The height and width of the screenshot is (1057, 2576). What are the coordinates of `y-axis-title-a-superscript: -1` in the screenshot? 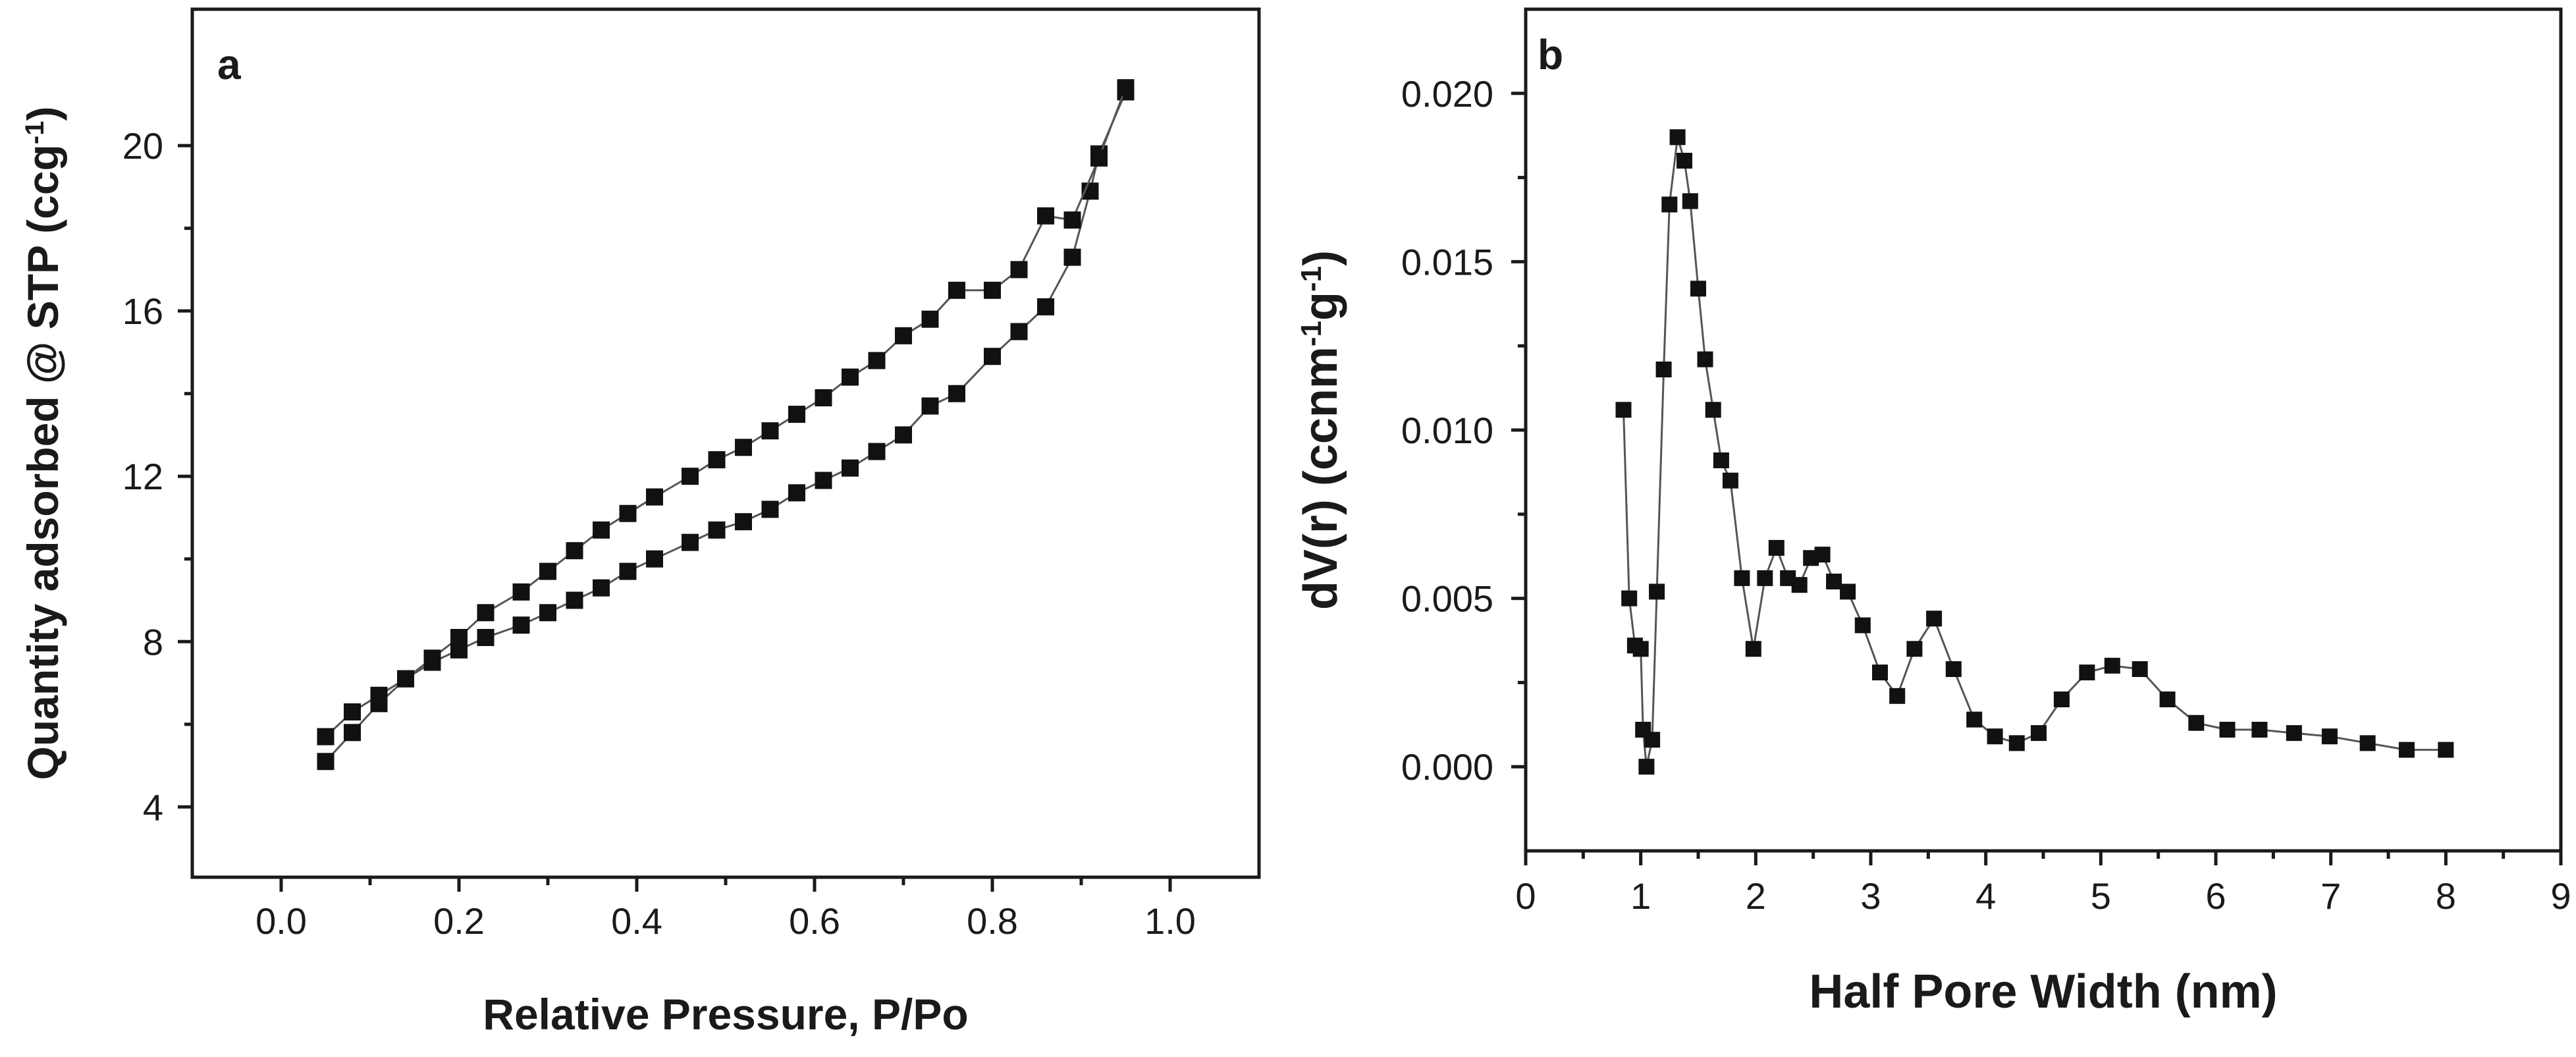 It's located at (34, 133).